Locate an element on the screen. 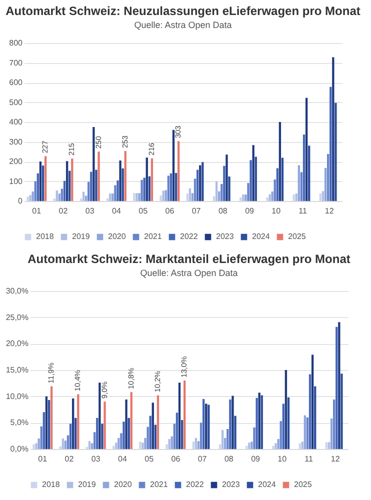  legend-label: 2025 is located at coordinates (297, 236).